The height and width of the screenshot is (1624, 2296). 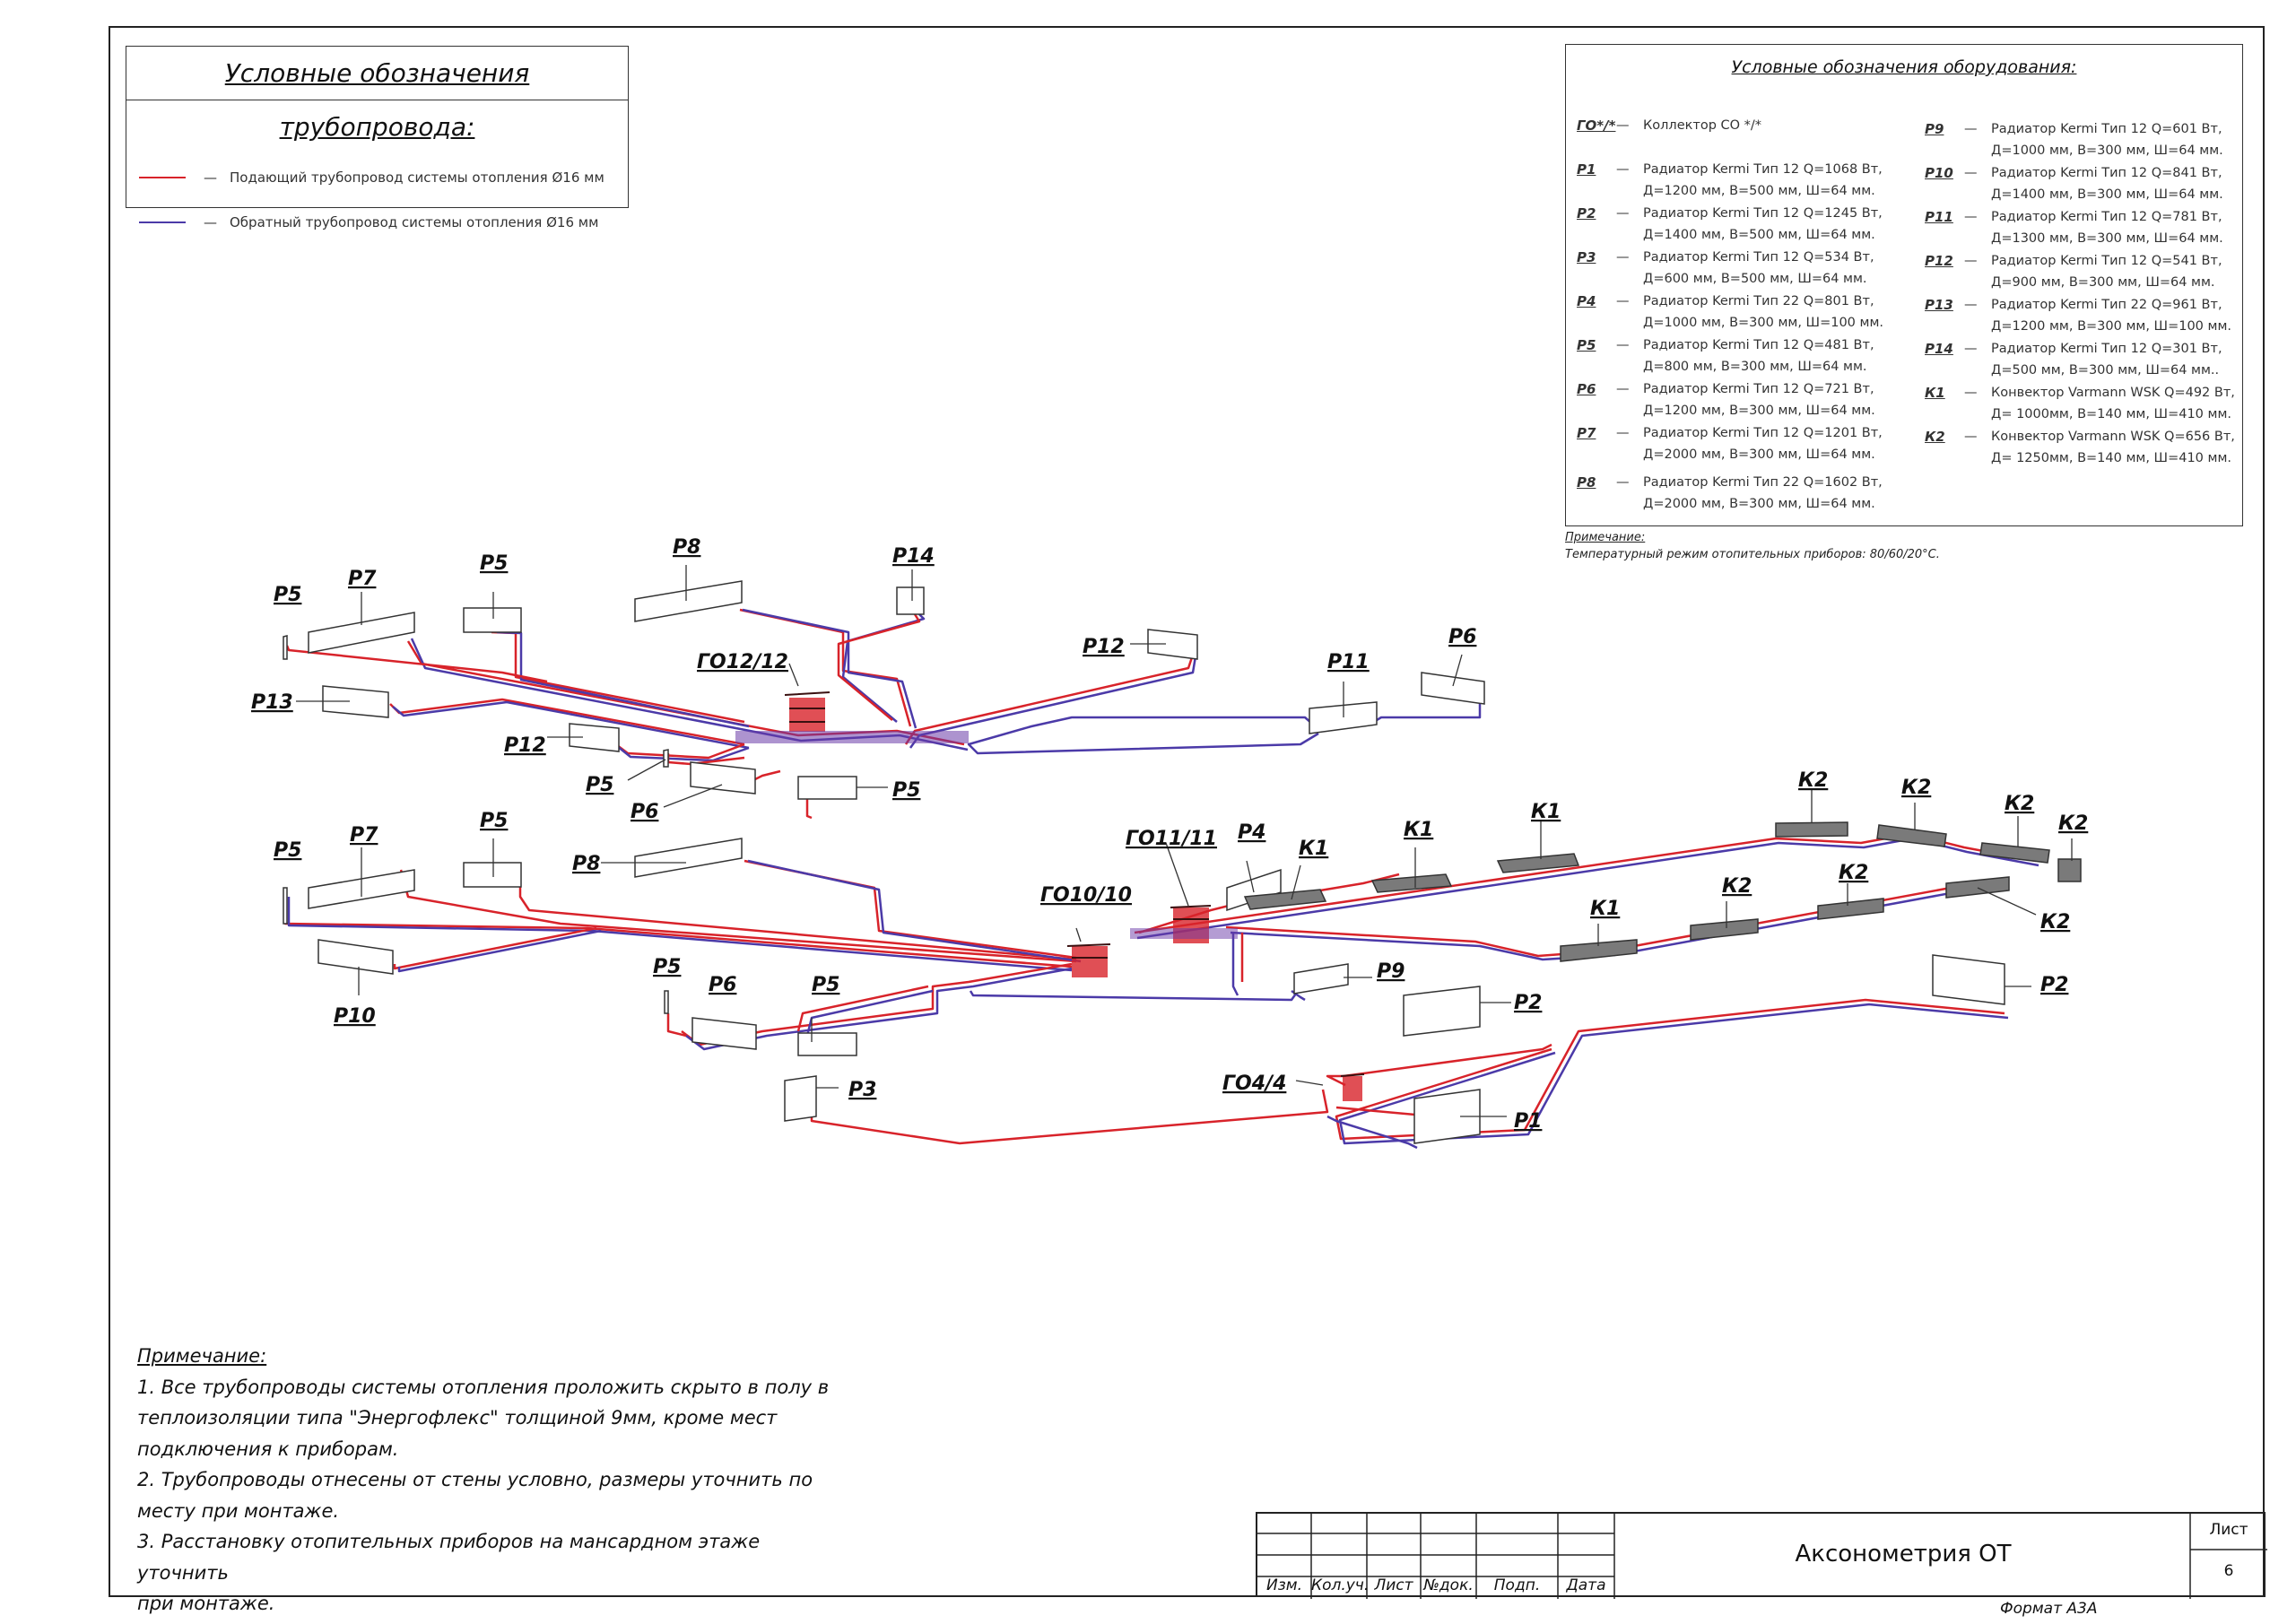 What do you see at coordinates (1702, 125) in the screenshot?
I see `equipment-description: Коллектор СО */*` at bounding box center [1702, 125].